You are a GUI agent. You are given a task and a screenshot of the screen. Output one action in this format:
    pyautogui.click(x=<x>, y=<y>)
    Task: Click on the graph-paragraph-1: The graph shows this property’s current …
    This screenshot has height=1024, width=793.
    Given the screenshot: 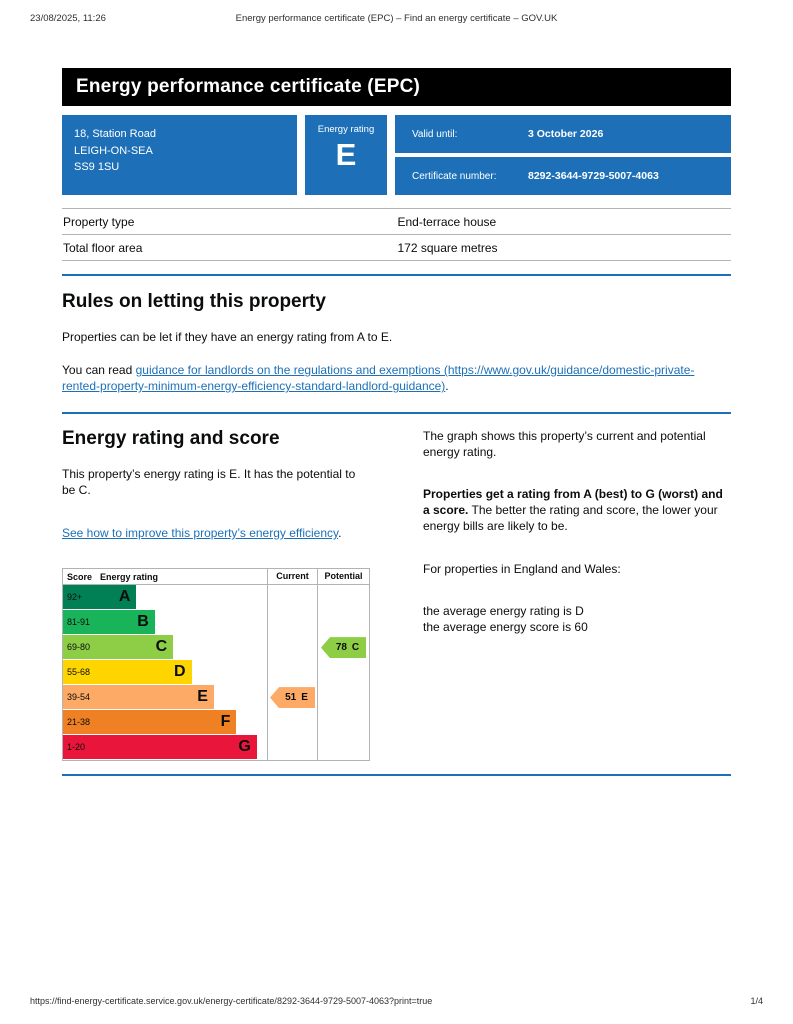 What is the action you would take?
    pyautogui.click(x=564, y=443)
    